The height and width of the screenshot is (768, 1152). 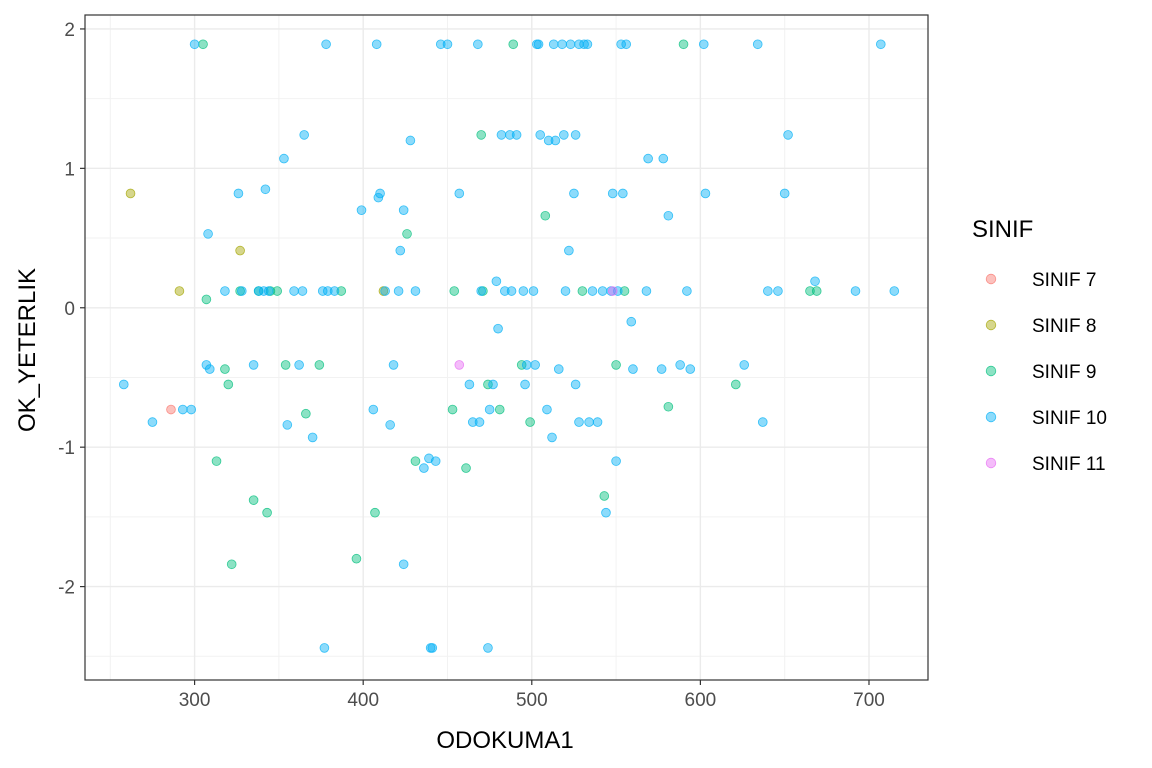 I want to click on y-tick-label: 2, so click(x=69, y=30).